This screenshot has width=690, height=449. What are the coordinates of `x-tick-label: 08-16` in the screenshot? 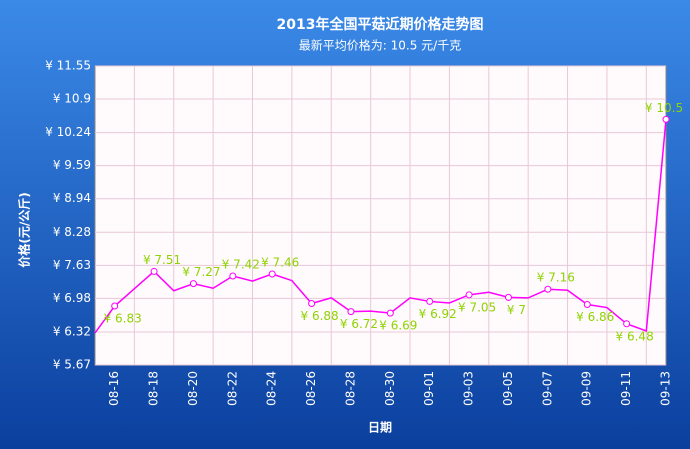 It's located at (114, 388).